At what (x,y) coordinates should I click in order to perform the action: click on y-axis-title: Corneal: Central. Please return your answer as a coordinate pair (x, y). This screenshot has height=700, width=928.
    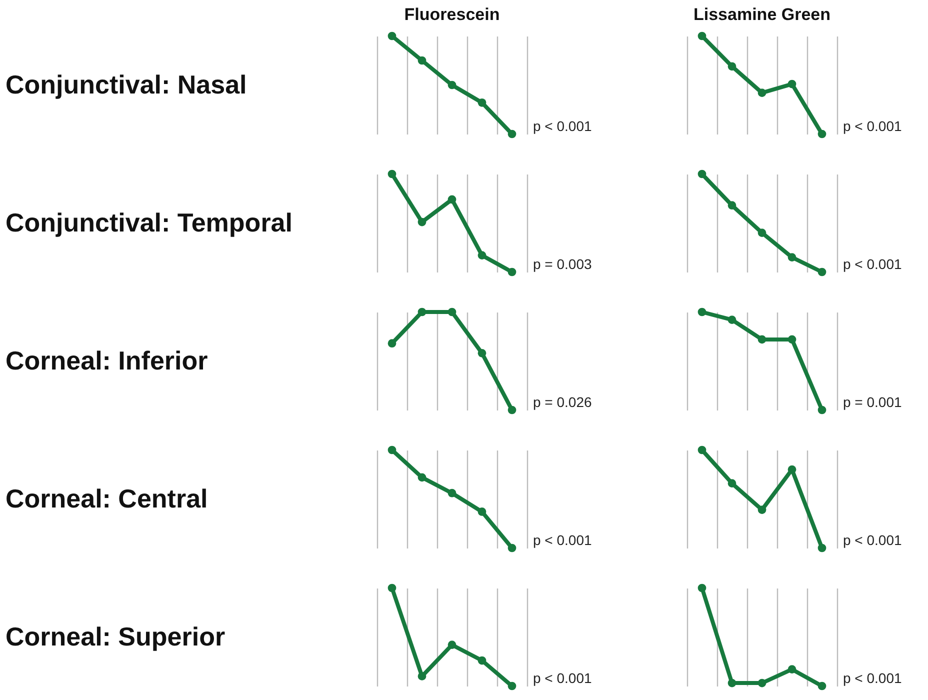
    Looking at the image, I should click on (107, 499).